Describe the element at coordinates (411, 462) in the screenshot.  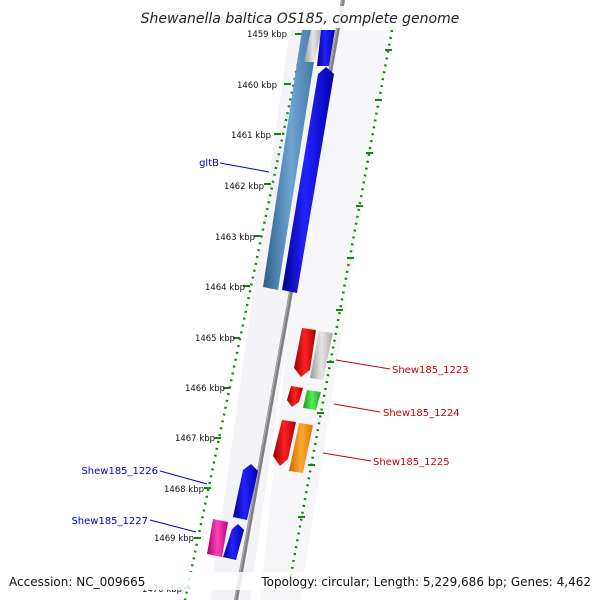
I see `label-shew185-1225: Shew185_1225` at that location.